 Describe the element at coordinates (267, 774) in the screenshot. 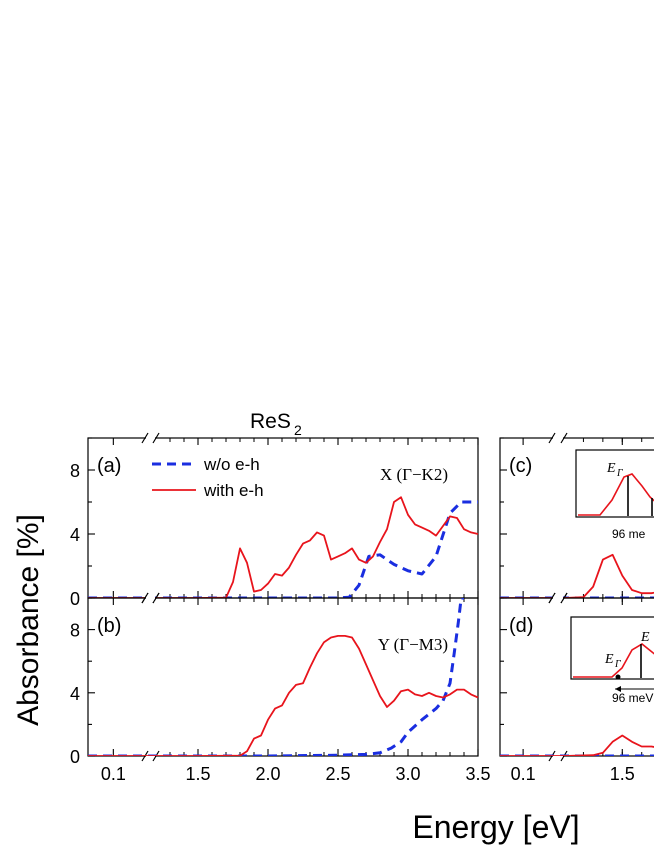

I see `x-tick-label: 2.0` at that location.